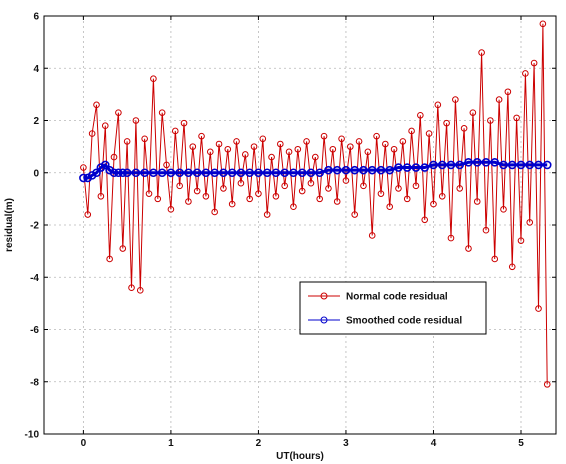  What do you see at coordinates (36, 173) in the screenshot?
I see `y-tick-label: 0` at bounding box center [36, 173].